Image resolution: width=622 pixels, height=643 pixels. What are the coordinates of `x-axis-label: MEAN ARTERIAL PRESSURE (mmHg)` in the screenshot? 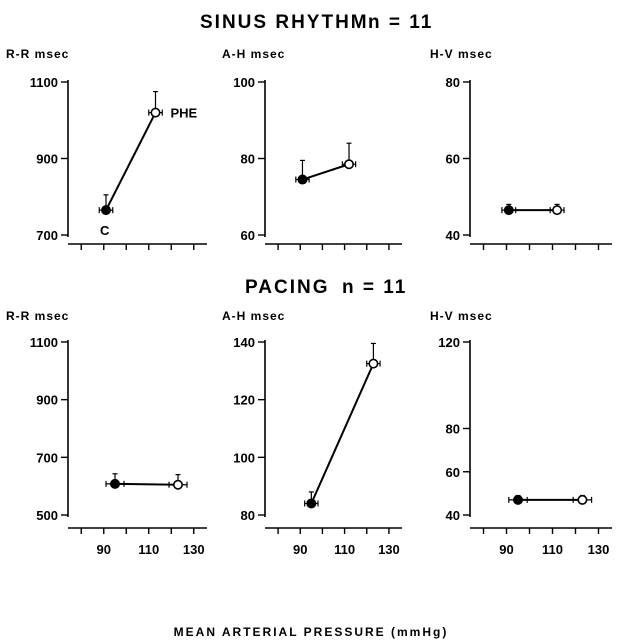 It's located at (311, 632).